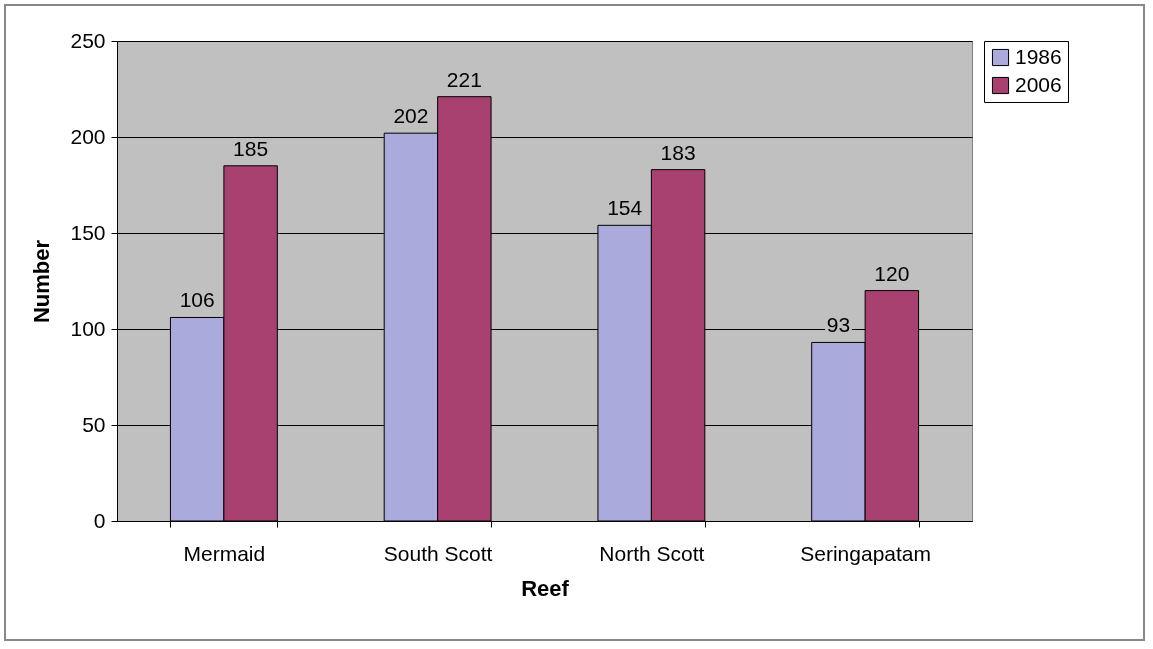  Describe the element at coordinates (42, 281) in the screenshot. I see `y-axis-title: Number` at that location.